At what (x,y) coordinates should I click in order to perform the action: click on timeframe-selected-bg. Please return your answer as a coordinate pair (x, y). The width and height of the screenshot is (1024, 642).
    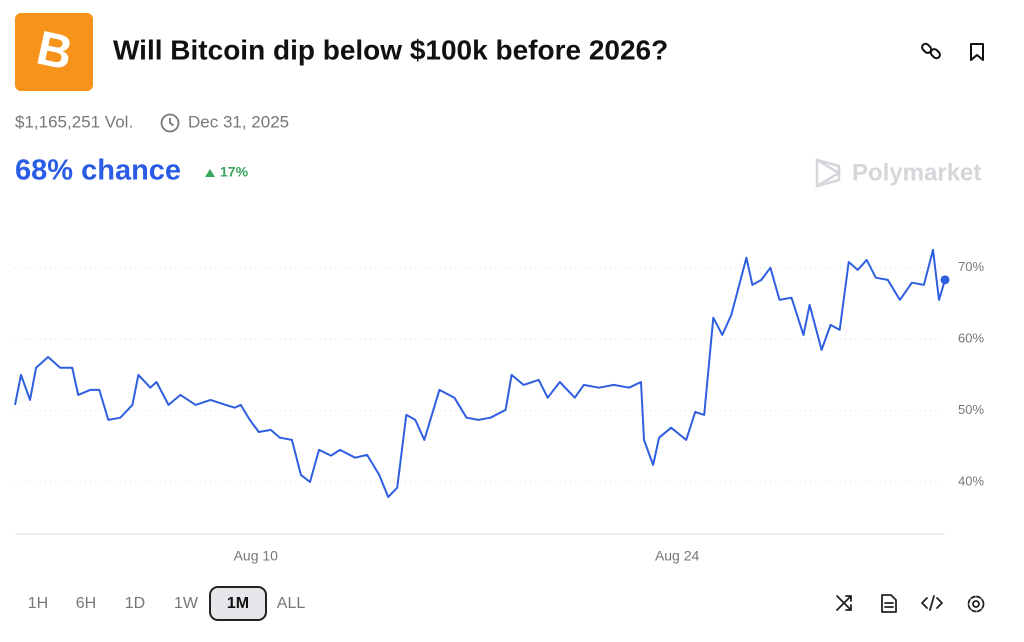
    Looking at the image, I should click on (238, 603).